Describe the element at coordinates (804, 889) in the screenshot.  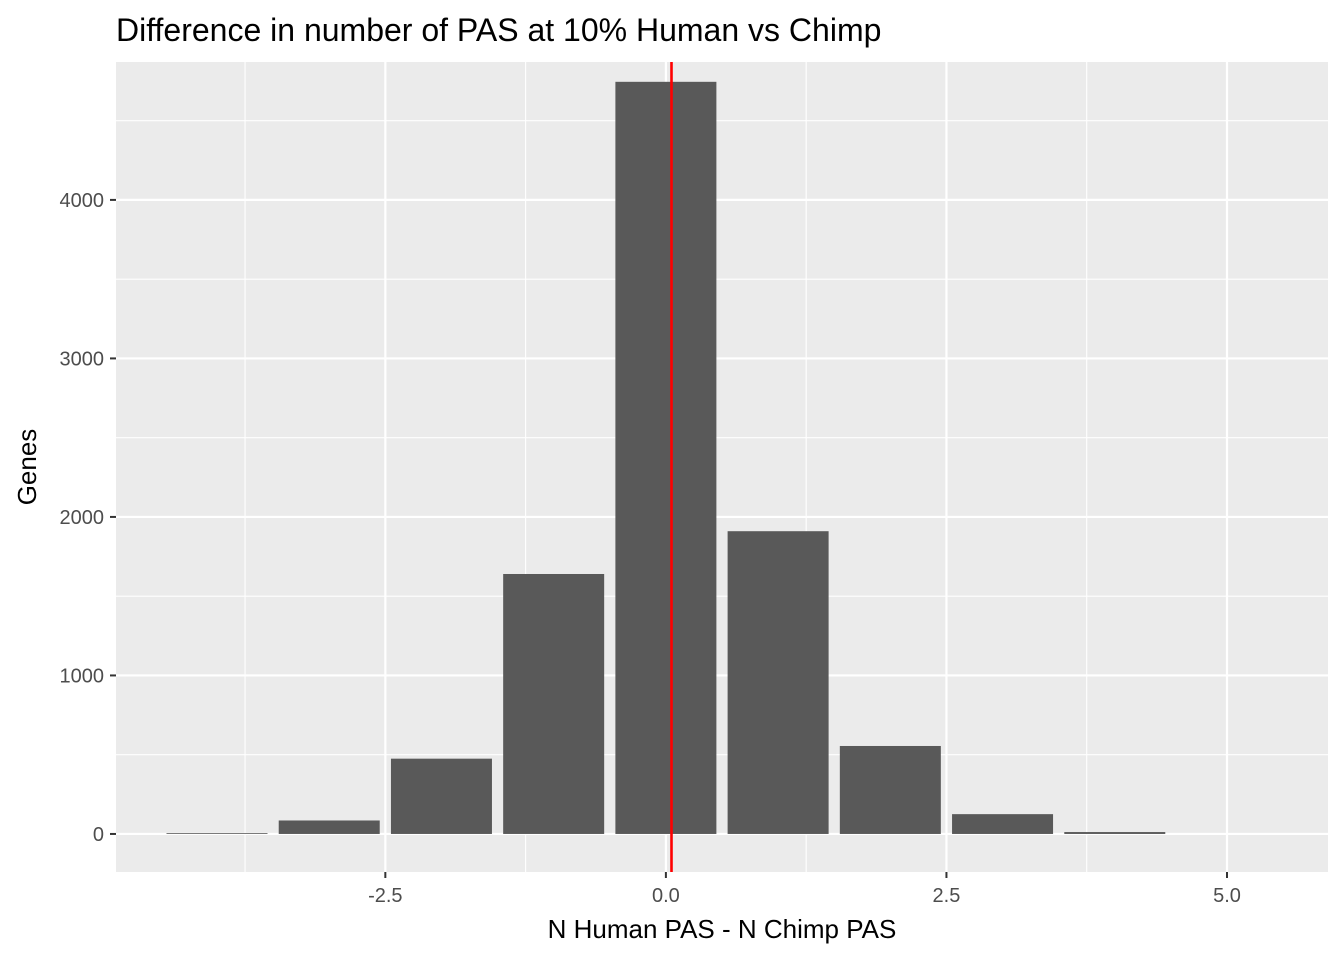
I see `x-axis: -2.5 0.0 2.5 5.0` at that location.